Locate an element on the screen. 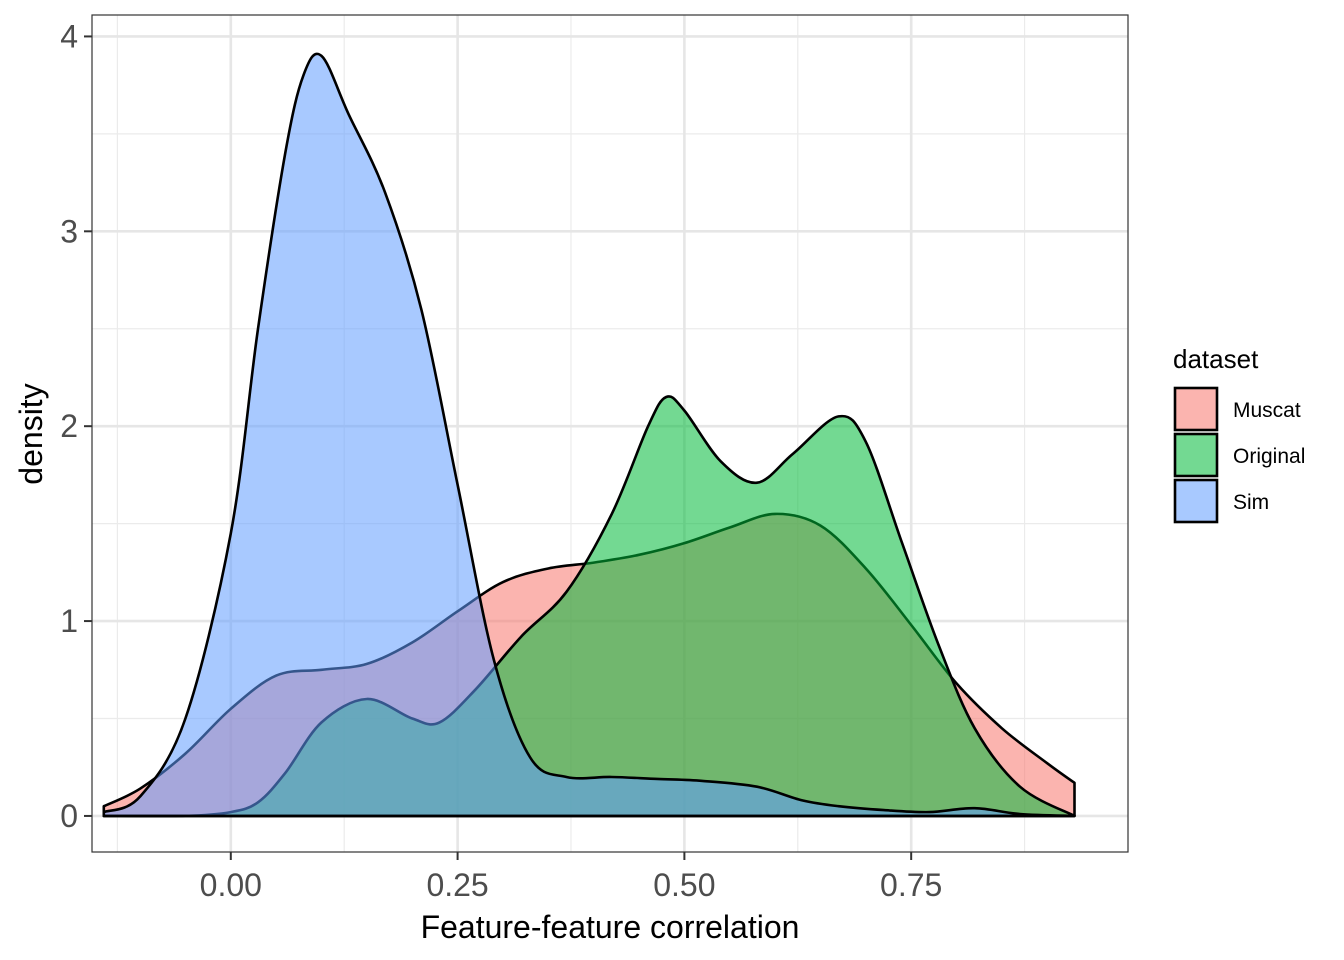  x-tick-label: 0.25 is located at coordinates (457, 885).